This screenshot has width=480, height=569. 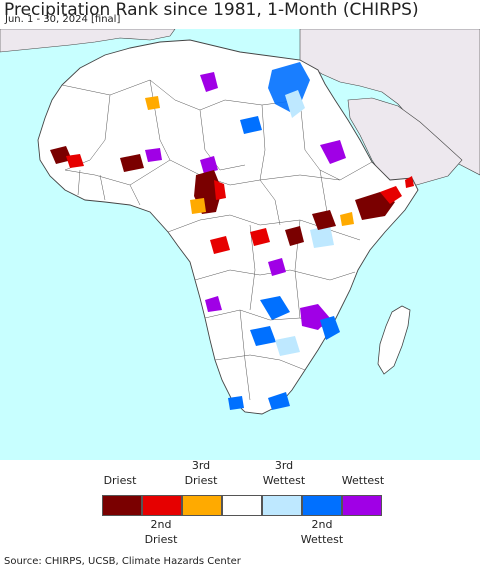 I want to click on legend-swatch-2nd-wettest, so click(x=322, y=505).